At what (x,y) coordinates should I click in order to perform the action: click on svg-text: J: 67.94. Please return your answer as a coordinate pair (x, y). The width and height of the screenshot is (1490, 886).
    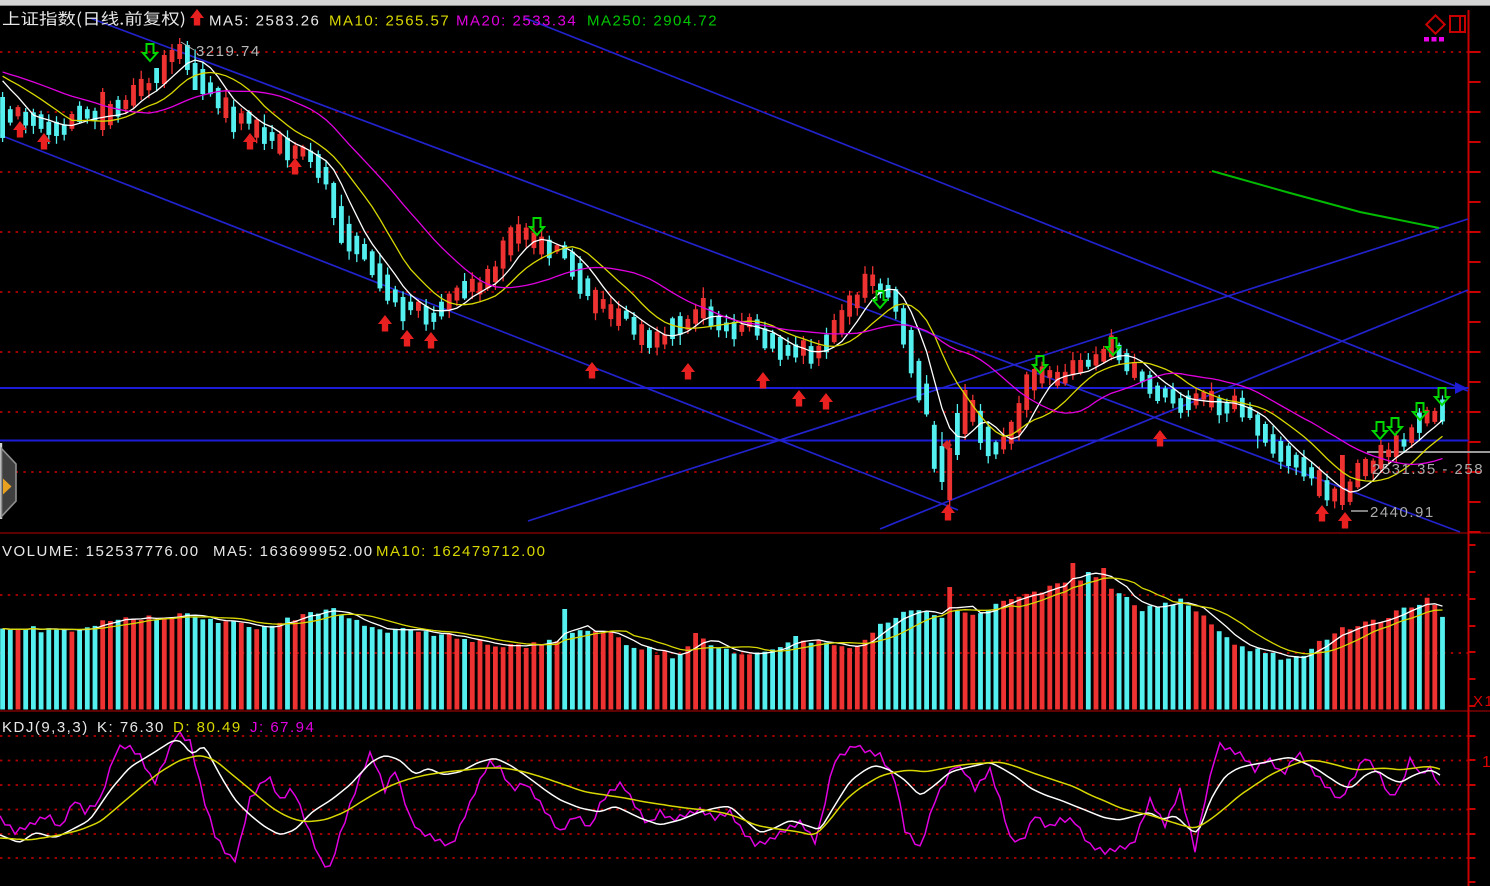
    Looking at the image, I should click on (282, 727).